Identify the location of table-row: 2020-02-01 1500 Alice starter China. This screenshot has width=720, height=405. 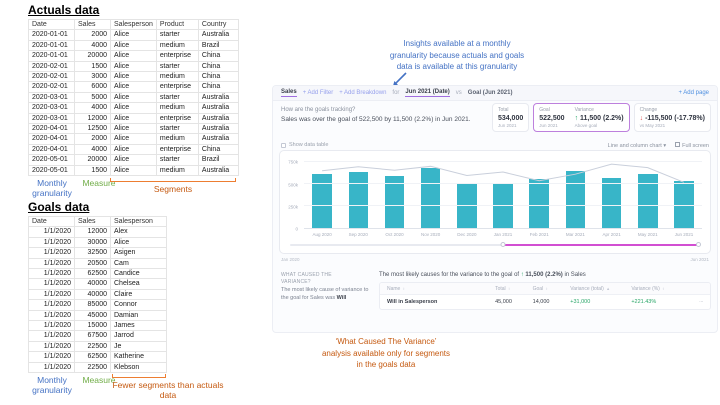
(133, 66).